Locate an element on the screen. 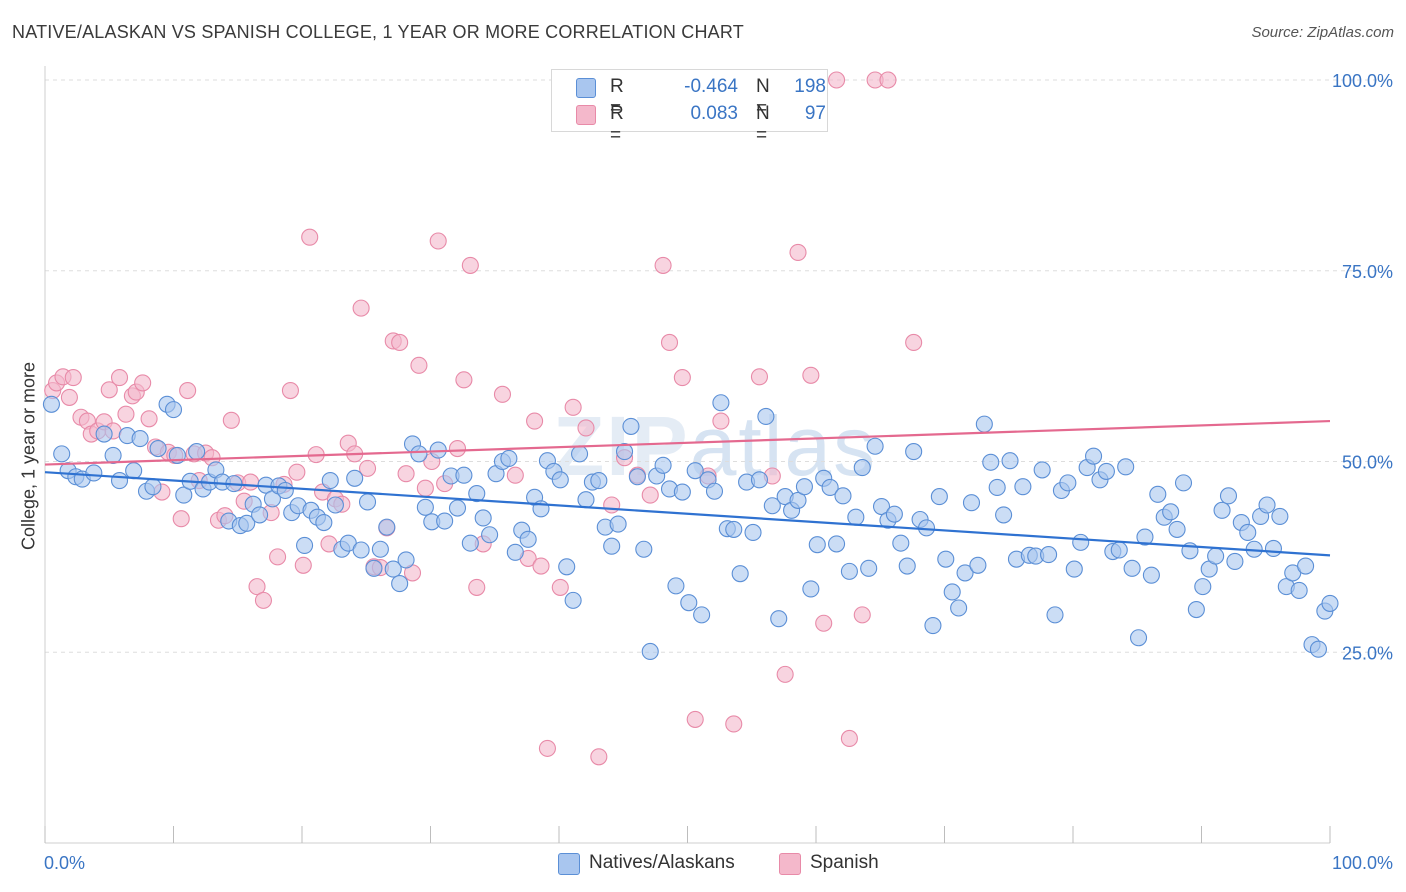 The height and width of the screenshot is (892, 1406). bottom-legend-label-natives: Natives/Alaskans is located at coordinates (662, 862).